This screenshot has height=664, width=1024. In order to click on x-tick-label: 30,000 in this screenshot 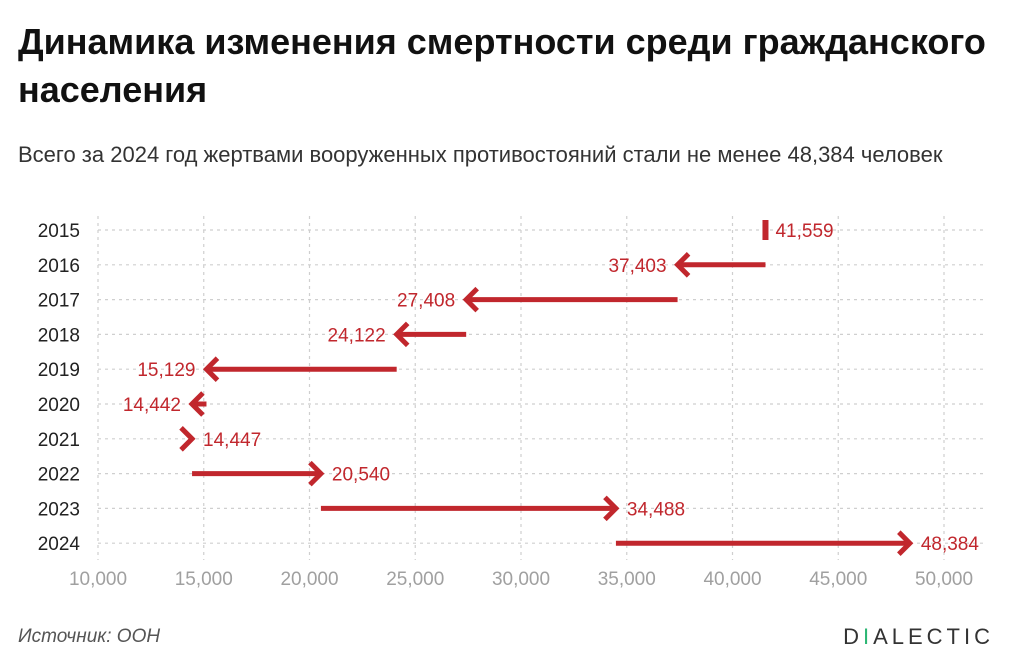, I will do `click(521, 579)`.